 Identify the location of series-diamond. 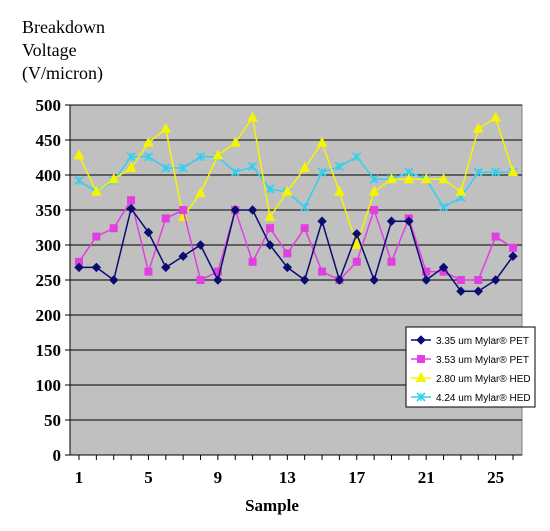
(296, 249).